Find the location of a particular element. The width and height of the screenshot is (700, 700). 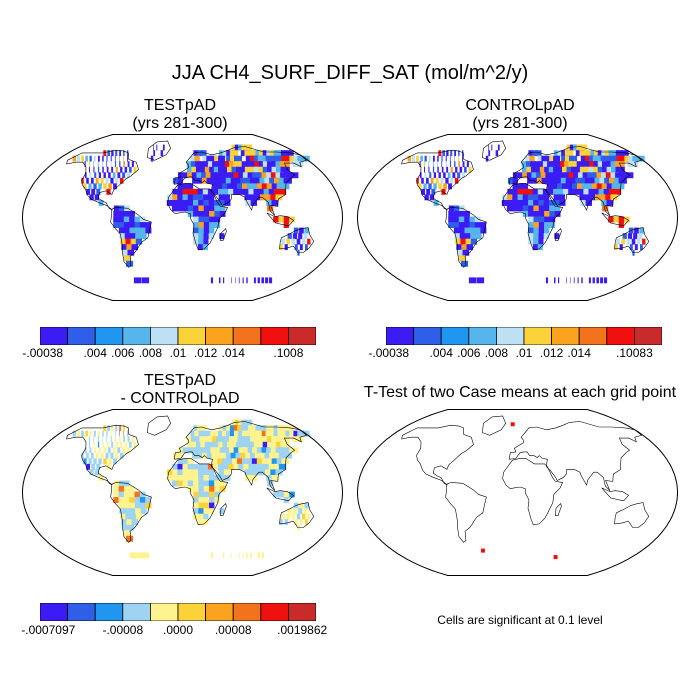

colorbar-diff-tick-label: .0000 is located at coordinates (178, 630).